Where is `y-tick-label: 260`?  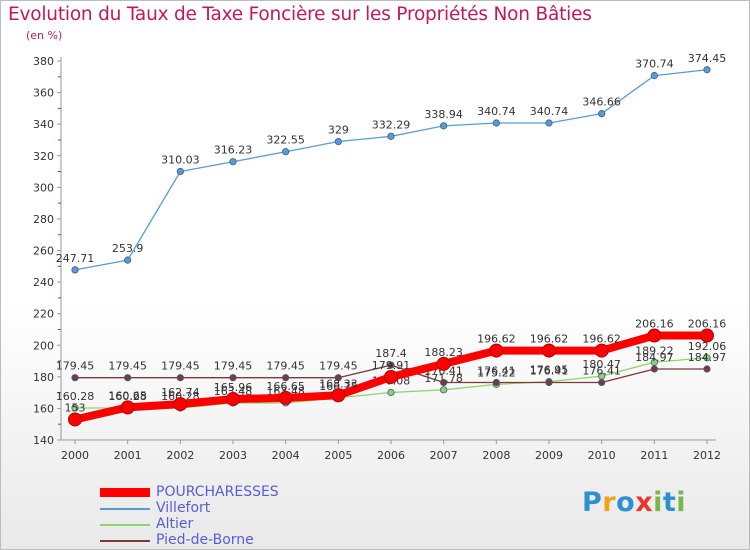
y-tick-label: 260 is located at coordinates (43, 251).